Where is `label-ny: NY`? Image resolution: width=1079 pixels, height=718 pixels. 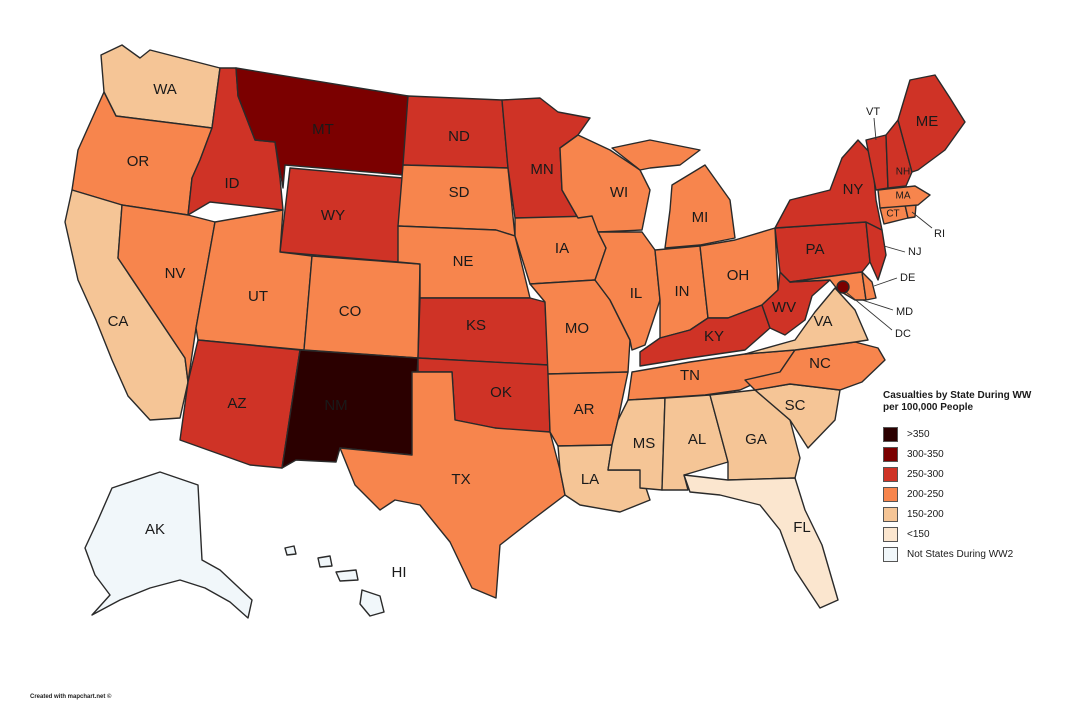 label-ny: NY is located at coordinates (853, 189).